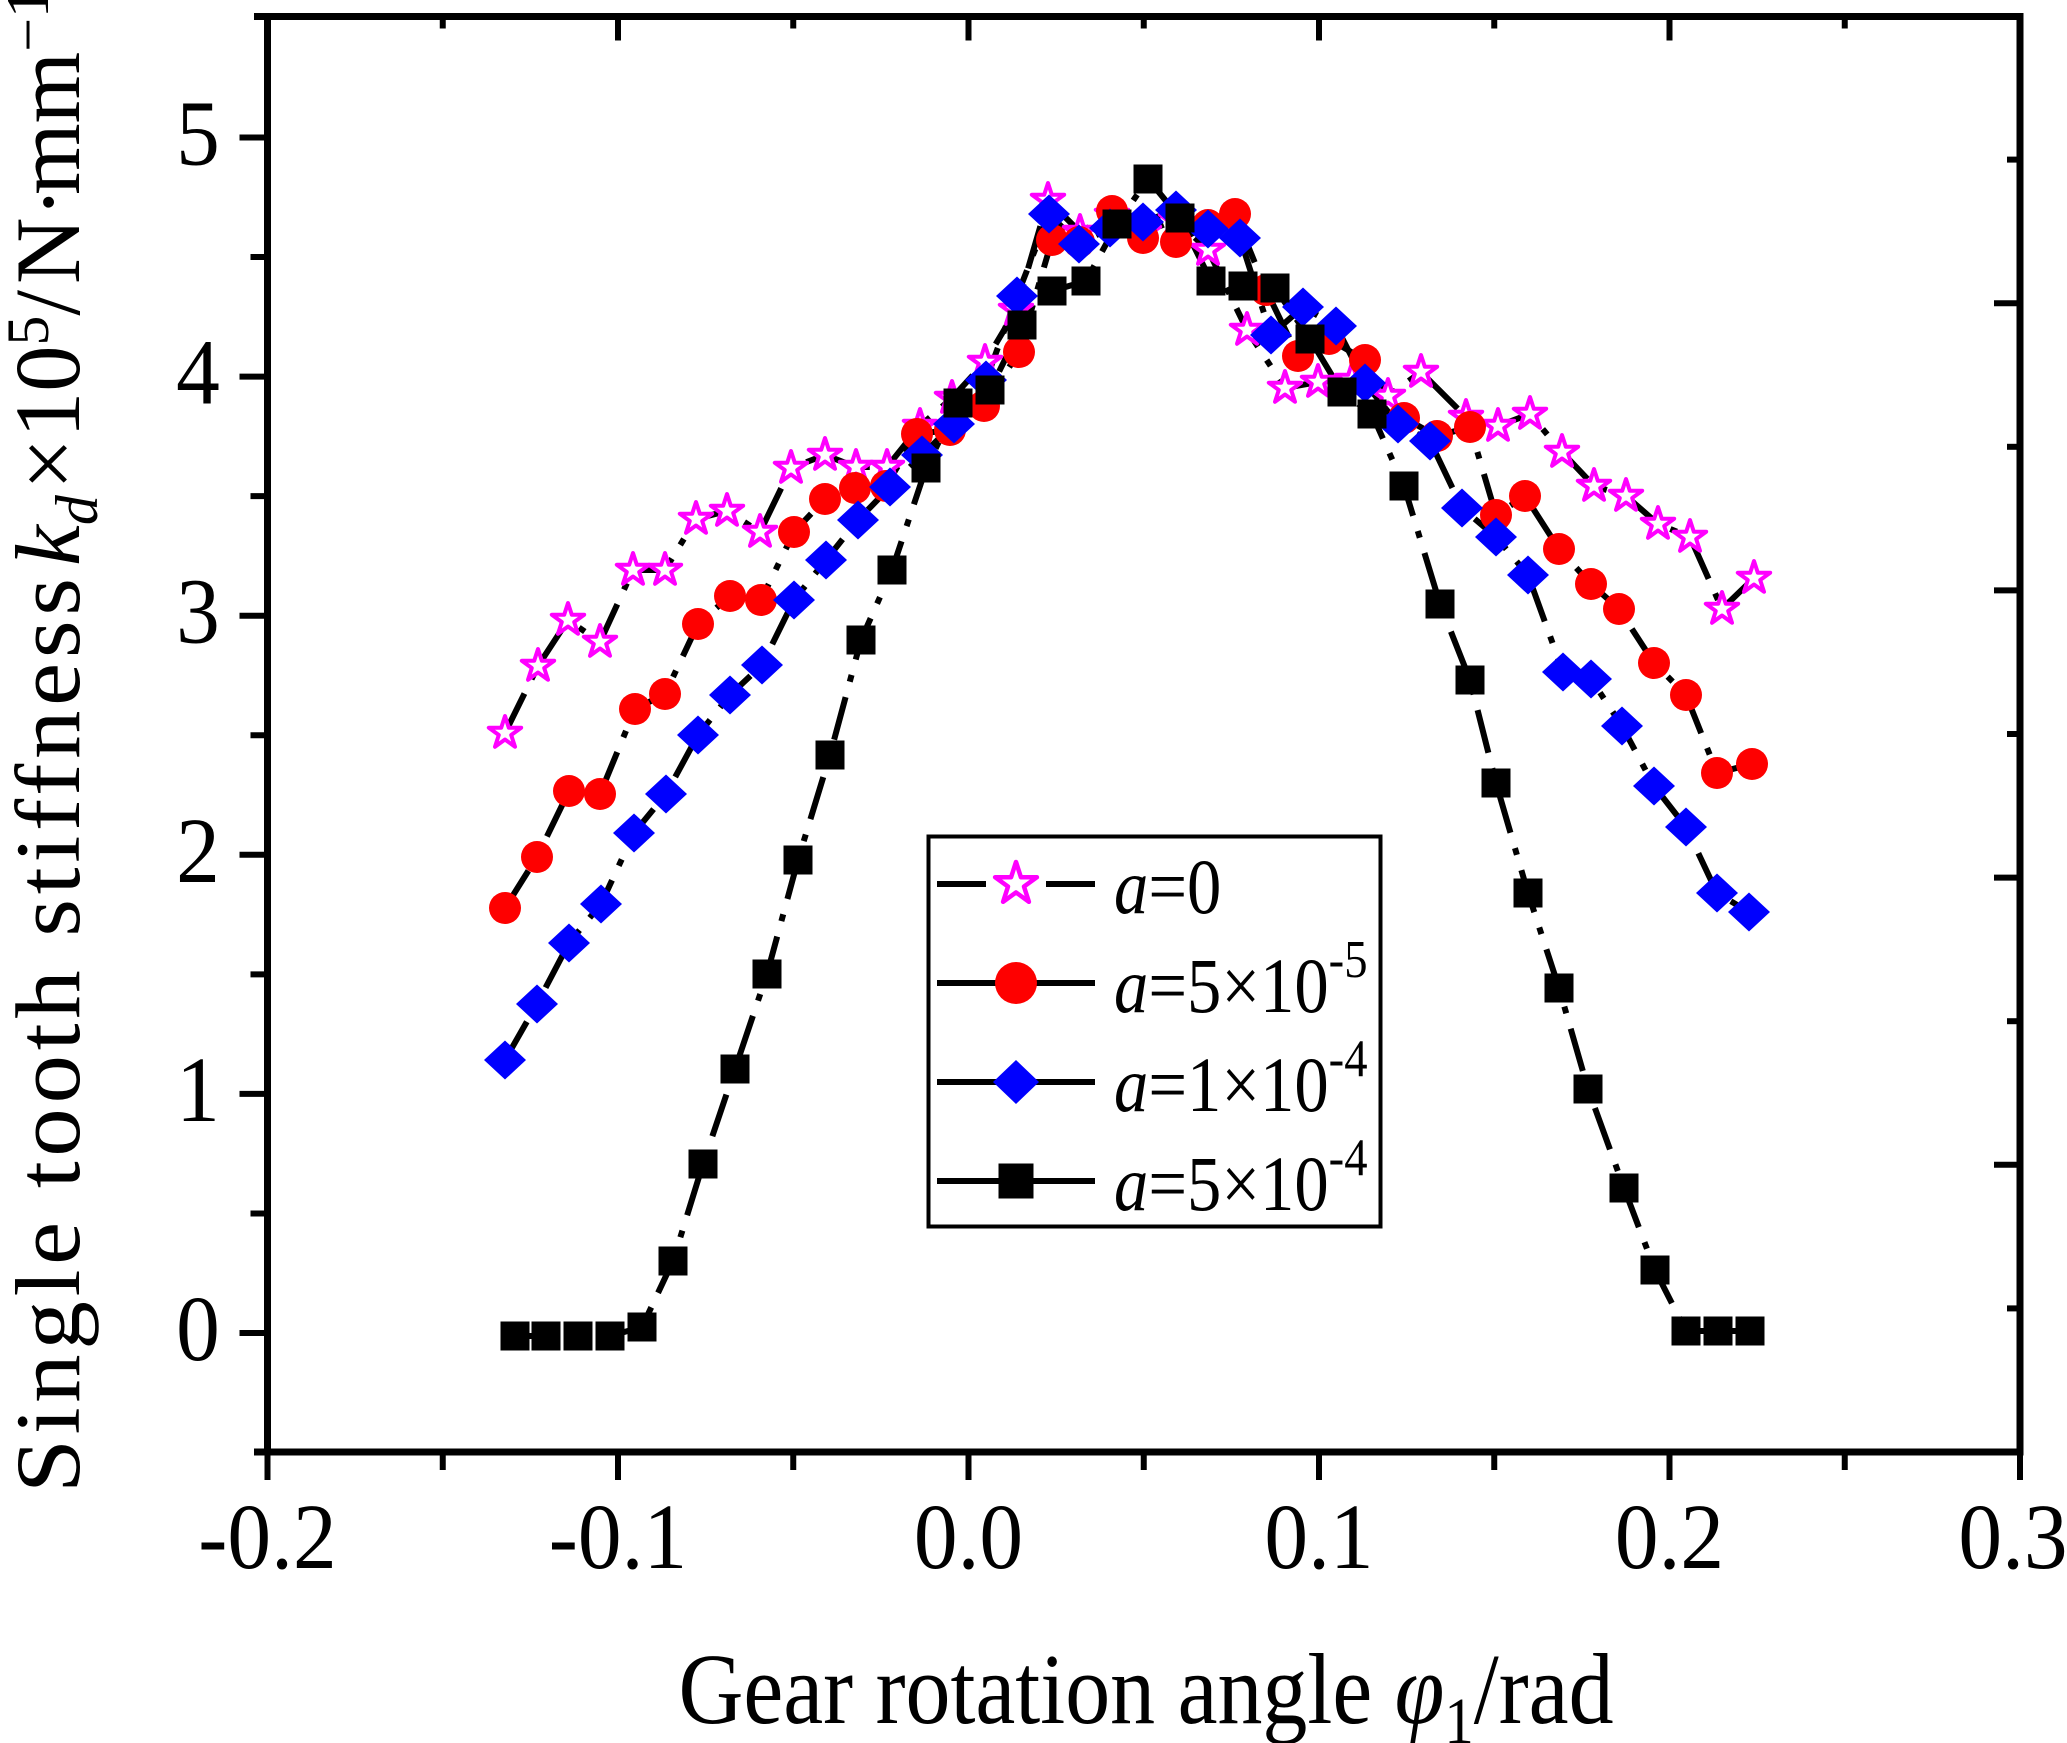 The height and width of the screenshot is (1743, 2067). What do you see at coordinates (198, 372) in the screenshot?
I see `svg-text: 4` at bounding box center [198, 372].